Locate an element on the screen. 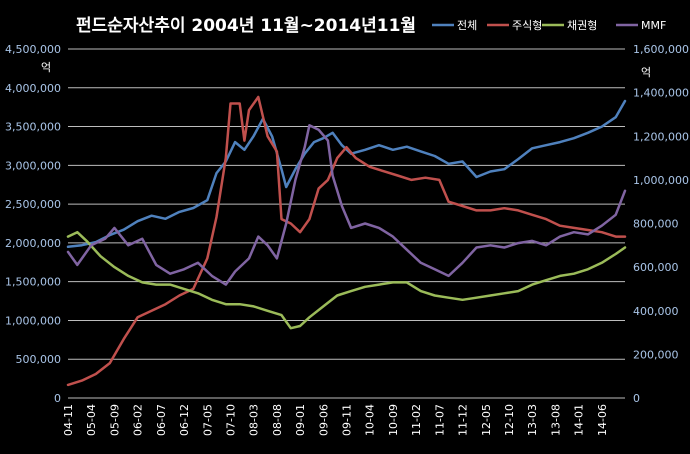  x-tick-label: 07-10 is located at coordinates (230, 420).